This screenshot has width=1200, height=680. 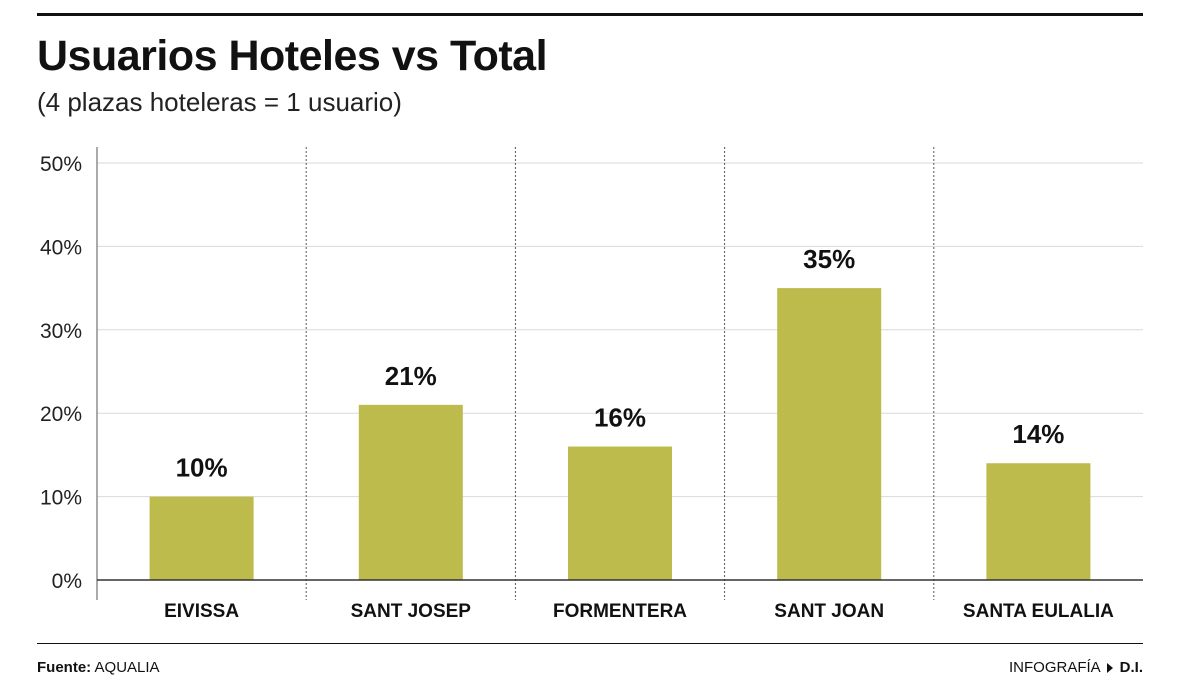 I want to click on credit-brand: D.I., so click(x=1131, y=667).